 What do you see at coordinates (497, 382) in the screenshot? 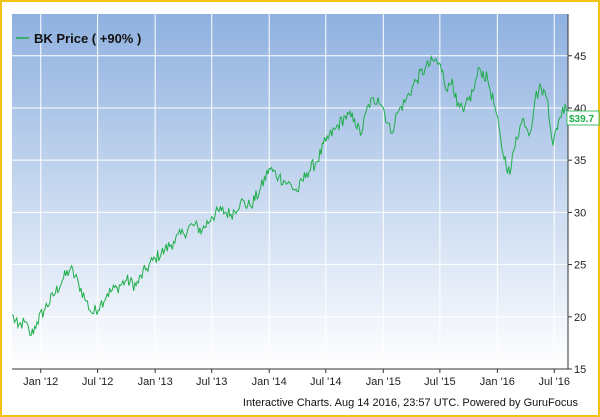
I see `x-tick-label: Jan '16` at bounding box center [497, 382].